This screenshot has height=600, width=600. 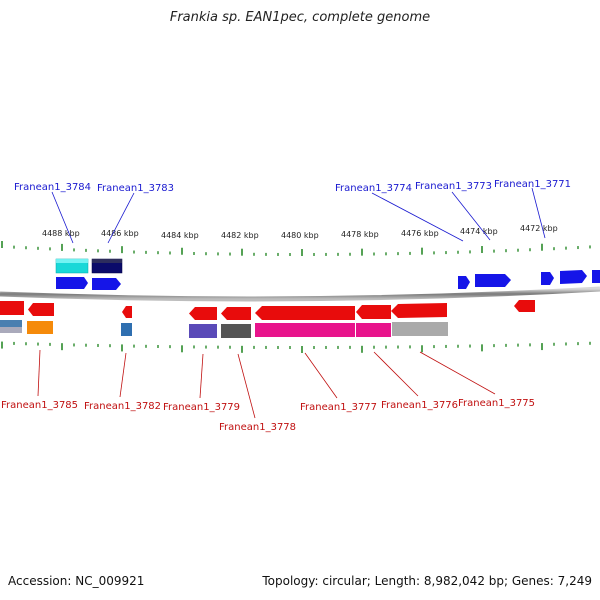 I want to click on scale-label-4472: 4472 kbp, so click(x=539, y=228).